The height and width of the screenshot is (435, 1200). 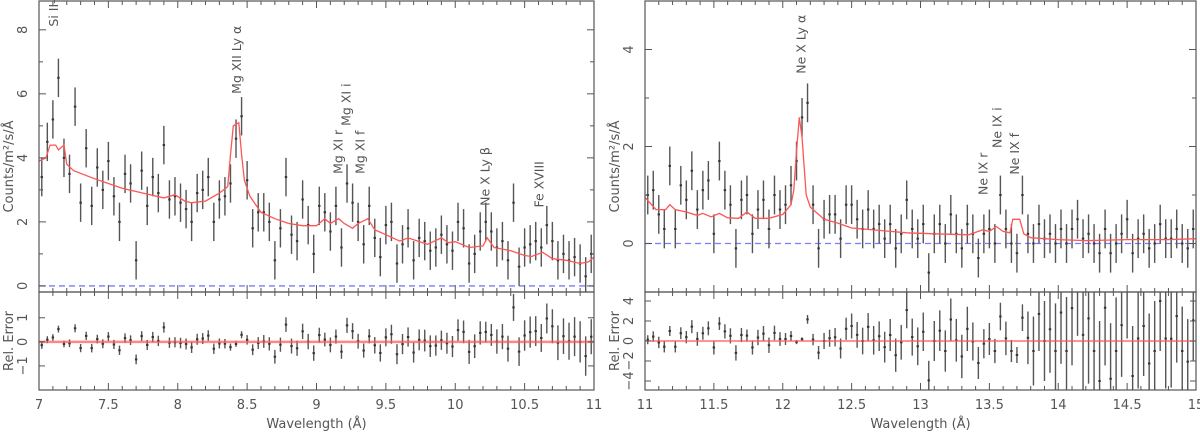 What do you see at coordinates (989, 405) in the screenshot?
I see `x-tick-label: 13.5` at bounding box center [989, 405].